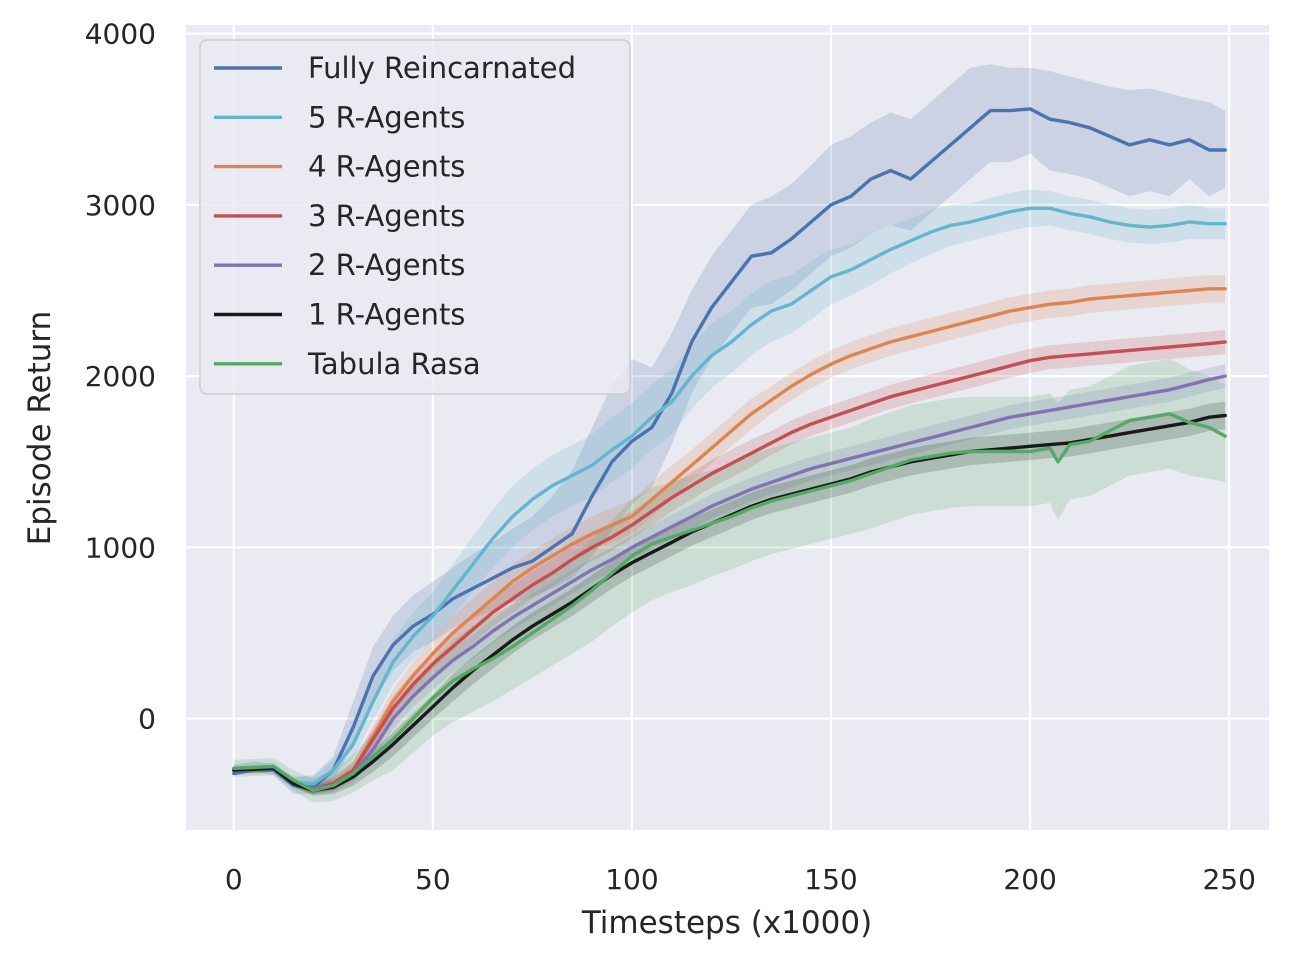 This screenshot has height=965, width=1293. Describe the element at coordinates (40, 428) in the screenshot. I see `y-axis-label: Episode Return` at that location.